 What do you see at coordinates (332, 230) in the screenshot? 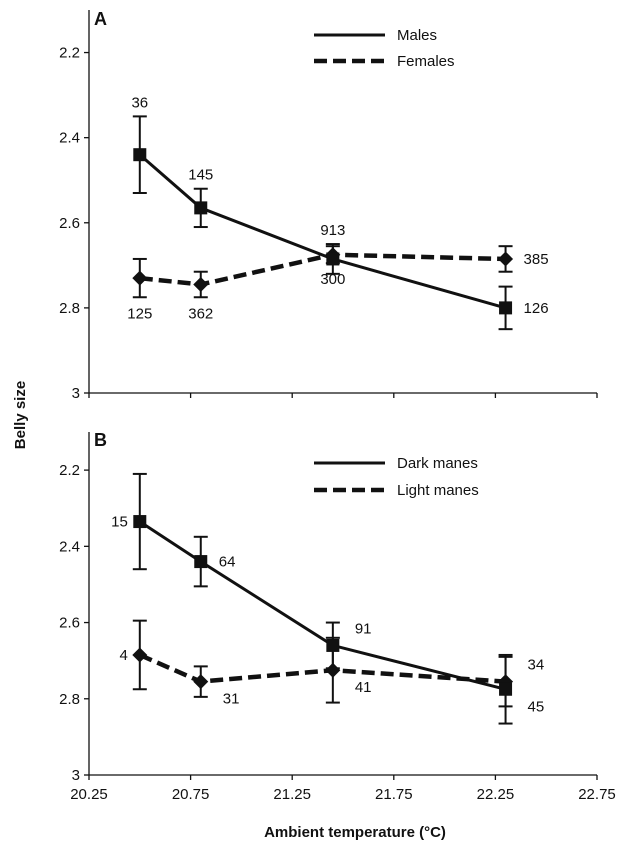
I see `panel-a-males-n-label: 913` at bounding box center [332, 230].